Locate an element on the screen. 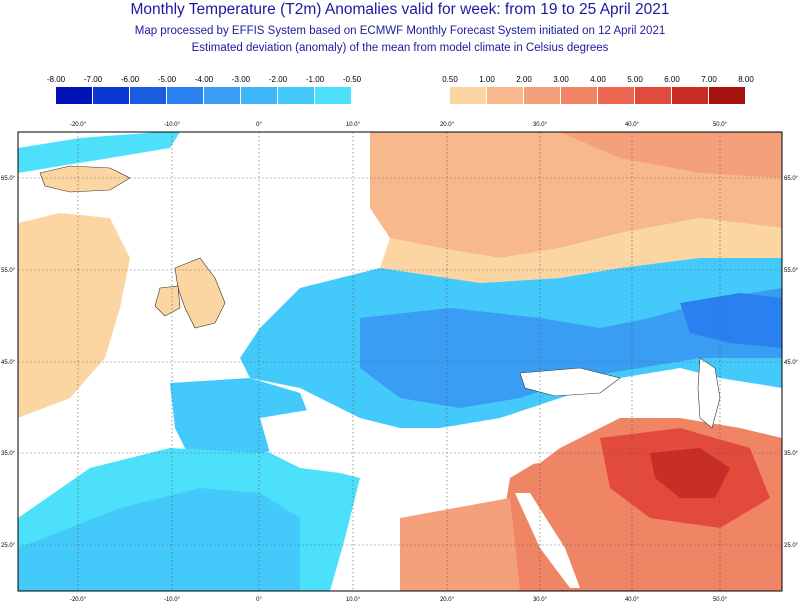  left-lat-tick: 65.0° is located at coordinates (8, 179).